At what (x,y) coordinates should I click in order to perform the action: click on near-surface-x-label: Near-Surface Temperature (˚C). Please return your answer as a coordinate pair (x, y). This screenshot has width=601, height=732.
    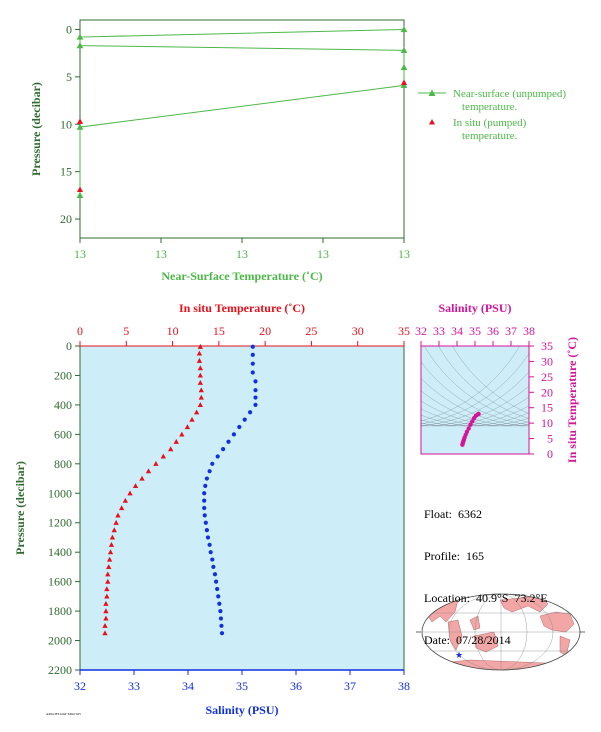
    Looking at the image, I should click on (241, 276).